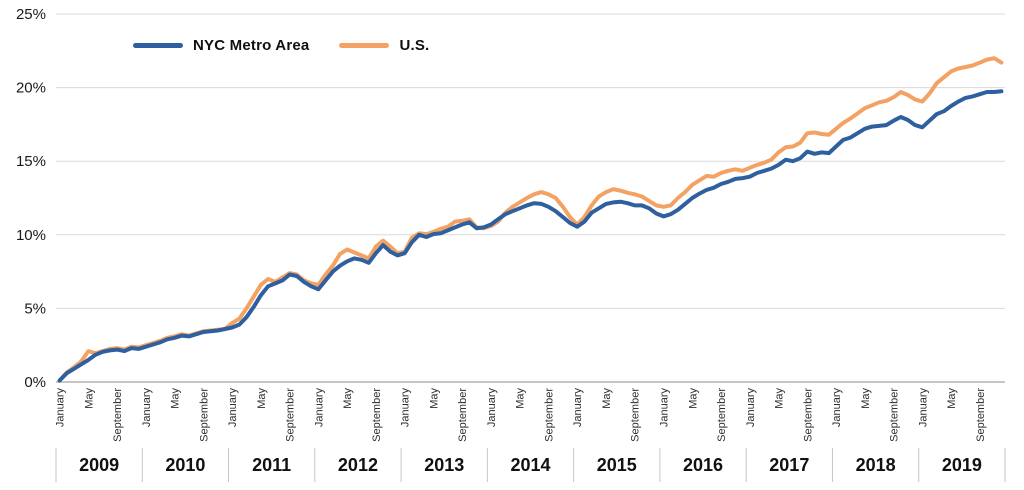 The height and width of the screenshot is (490, 1024). What do you see at coordinates (789, 465) in the screenshot?
I see `year-label: 2017` at bounding box center [789, 465].